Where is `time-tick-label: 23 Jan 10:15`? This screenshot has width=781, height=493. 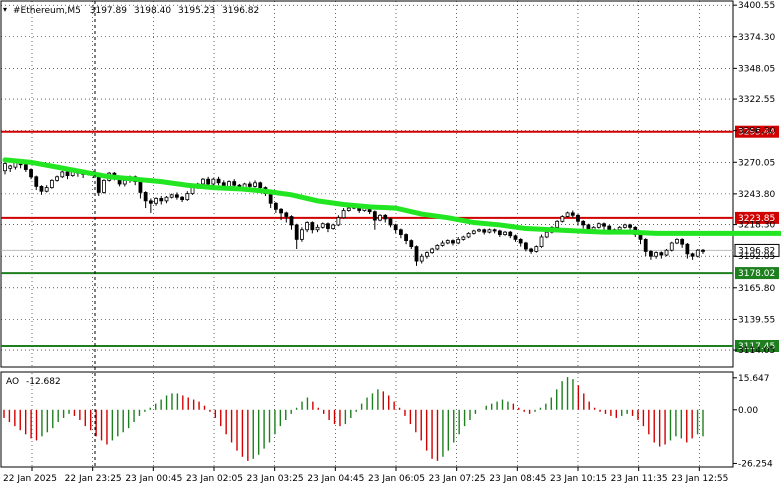
time-tick-label: 23 Jan 10:15 is located at coordinates (578, 479).